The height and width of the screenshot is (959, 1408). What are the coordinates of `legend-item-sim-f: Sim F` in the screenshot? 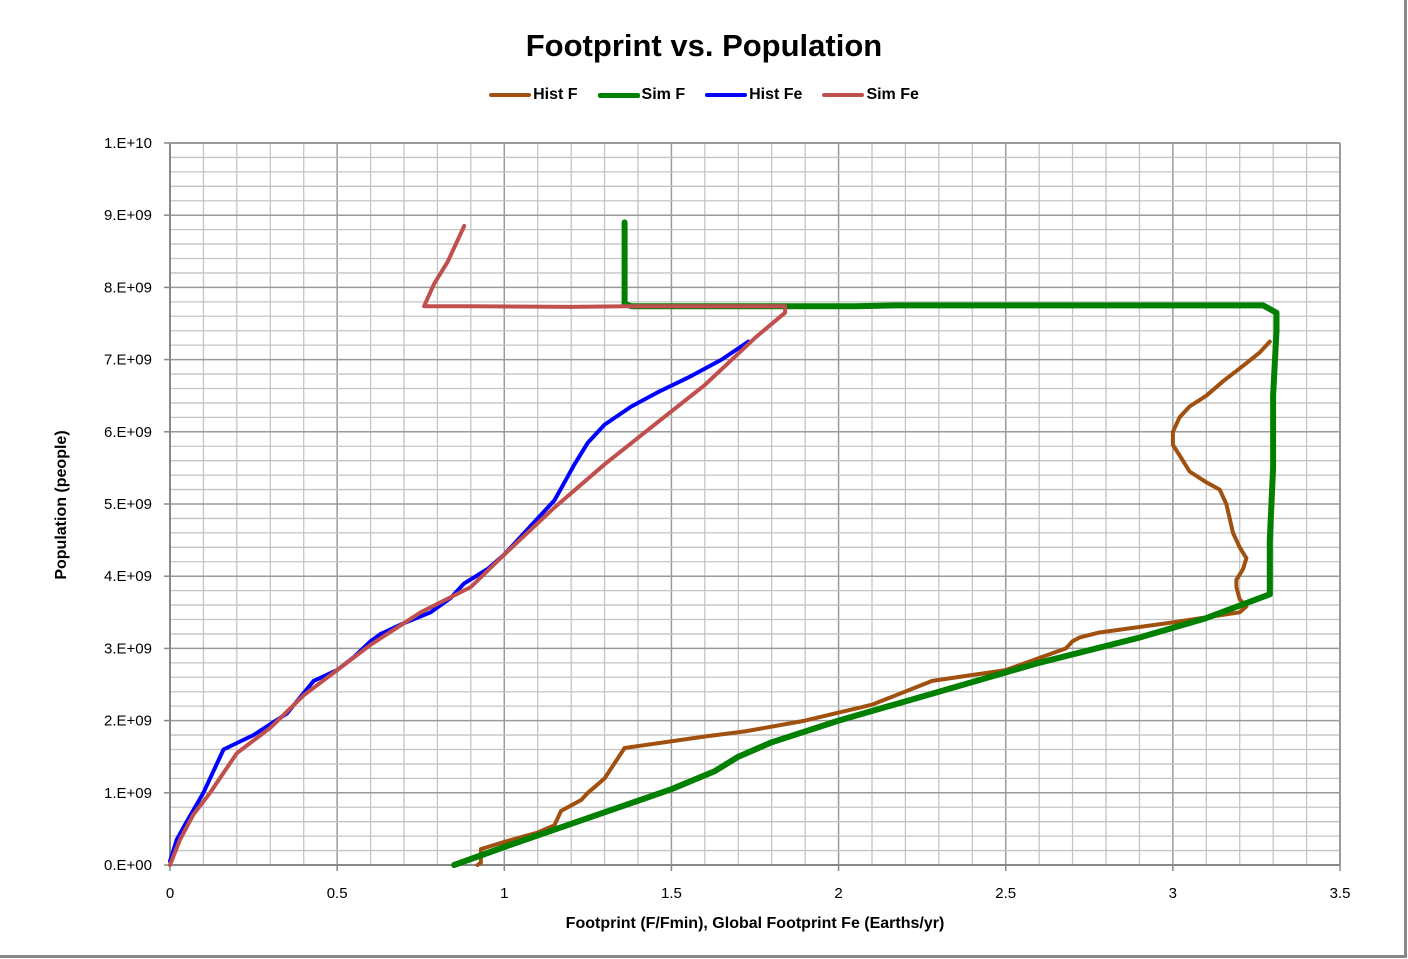 It's located at (641, 95).